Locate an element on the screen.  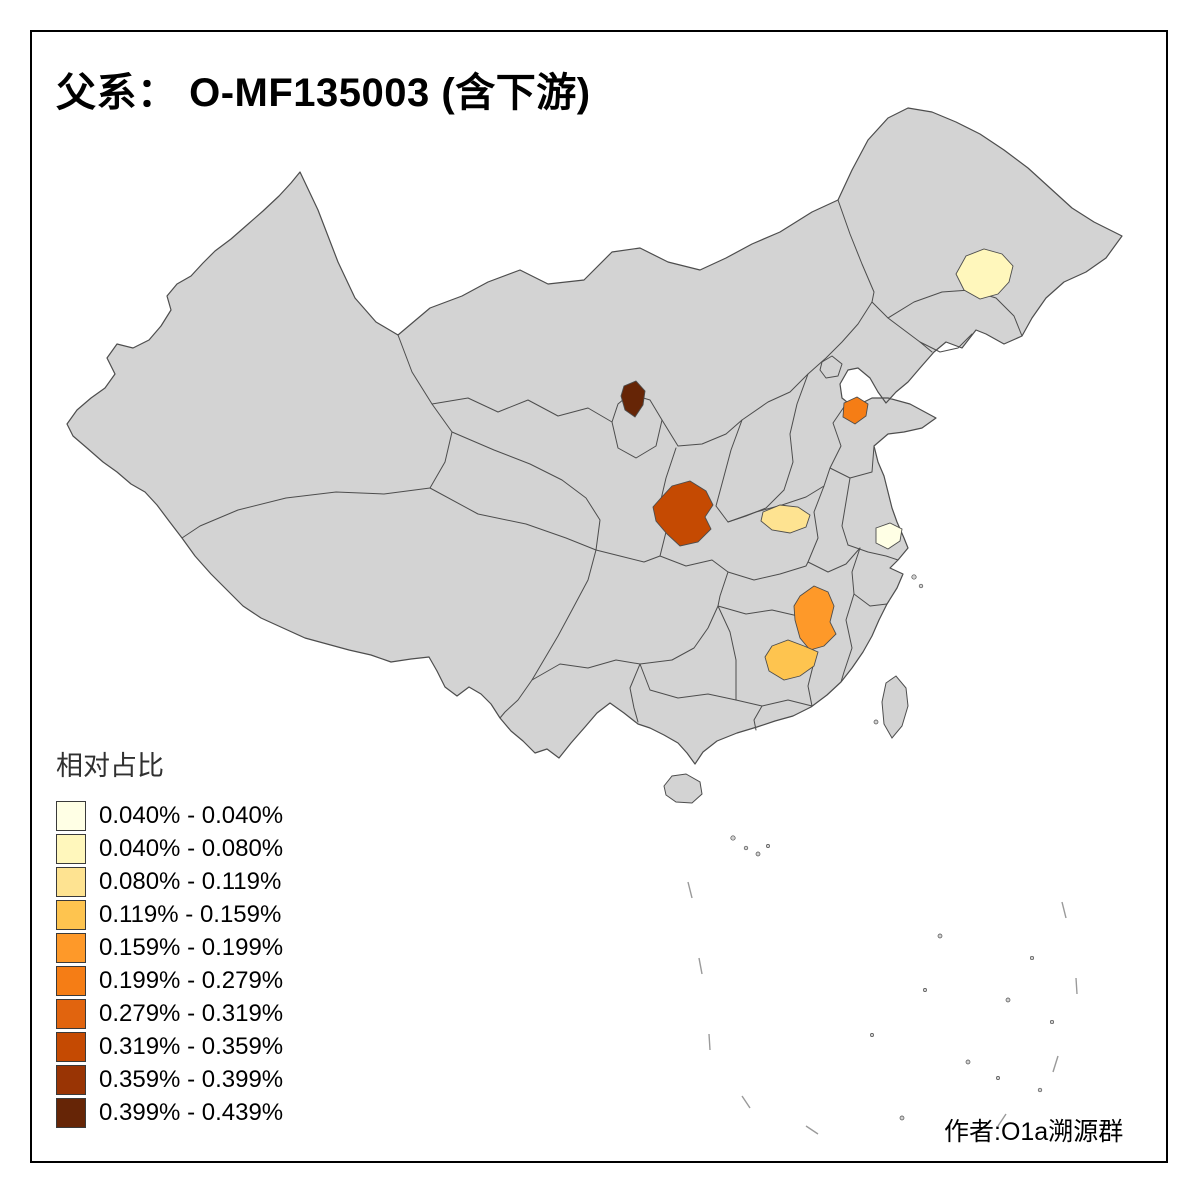
east-shandong-region is located at coordinates (855, 410).